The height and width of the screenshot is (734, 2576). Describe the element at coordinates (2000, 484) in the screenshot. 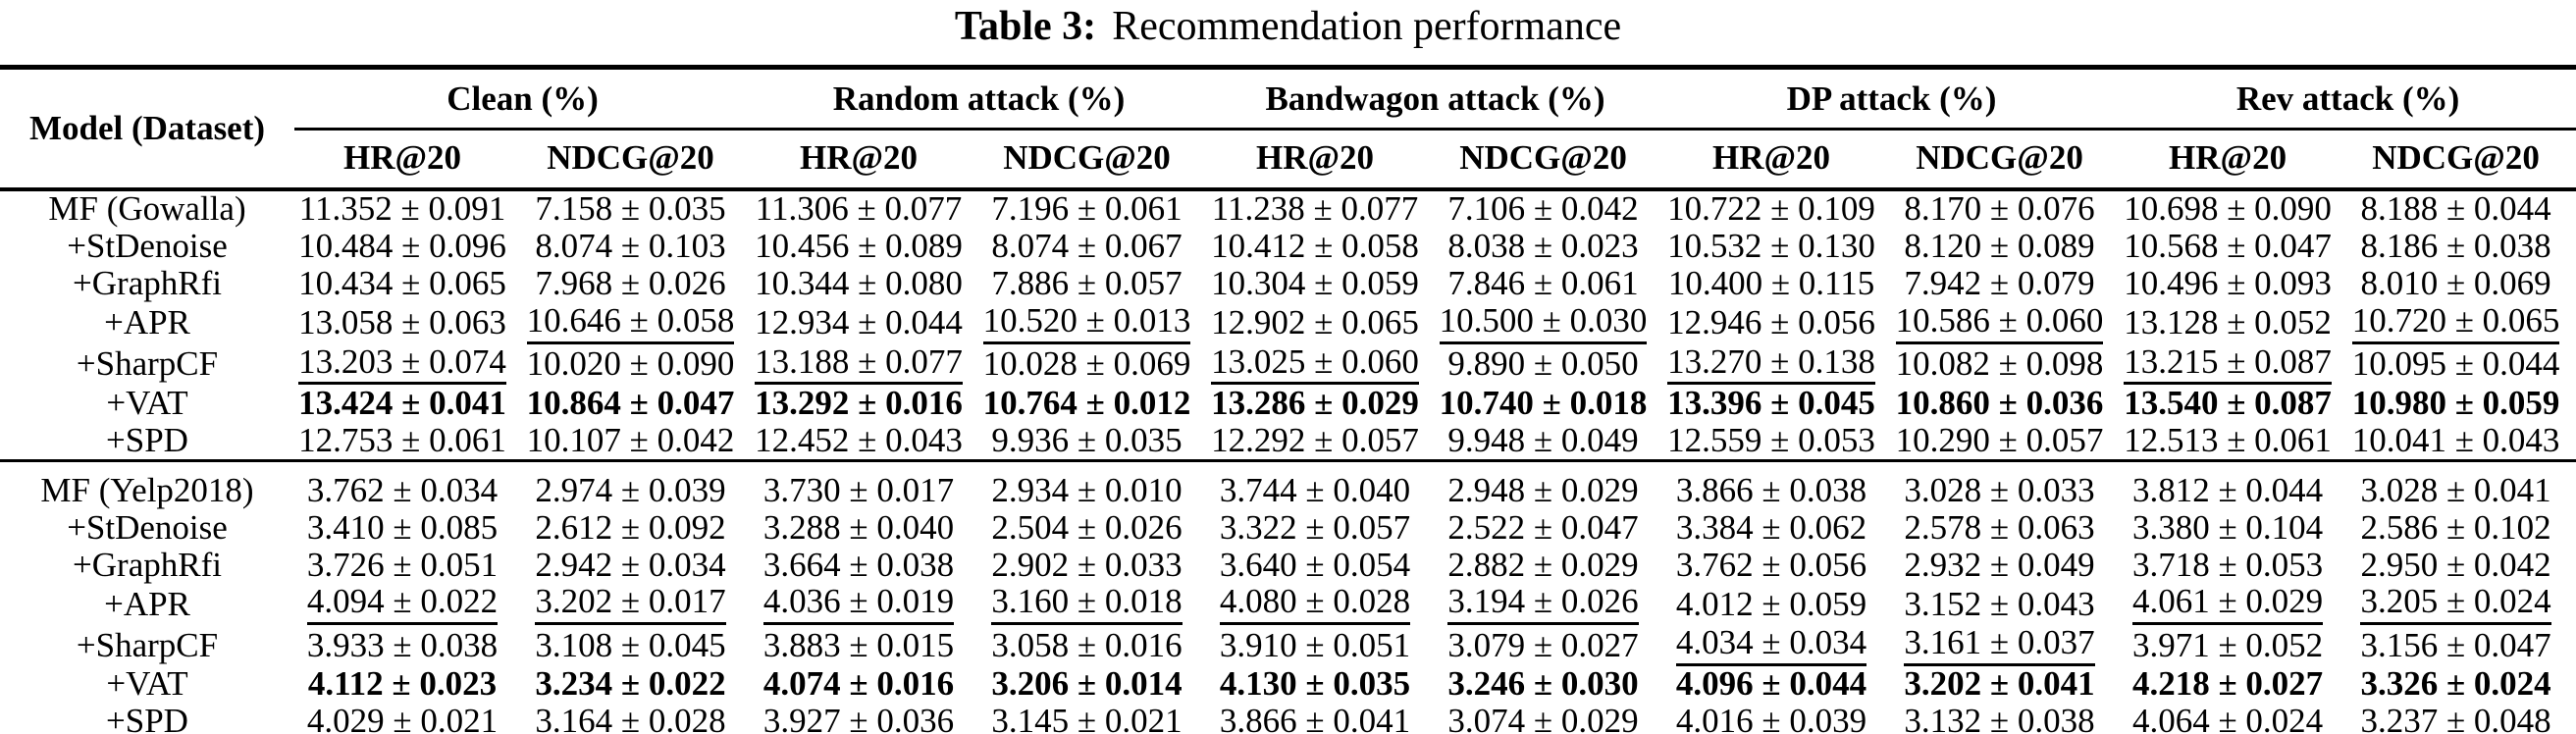

I see `metric-cell: 3.028 ± 0.033` at that location.